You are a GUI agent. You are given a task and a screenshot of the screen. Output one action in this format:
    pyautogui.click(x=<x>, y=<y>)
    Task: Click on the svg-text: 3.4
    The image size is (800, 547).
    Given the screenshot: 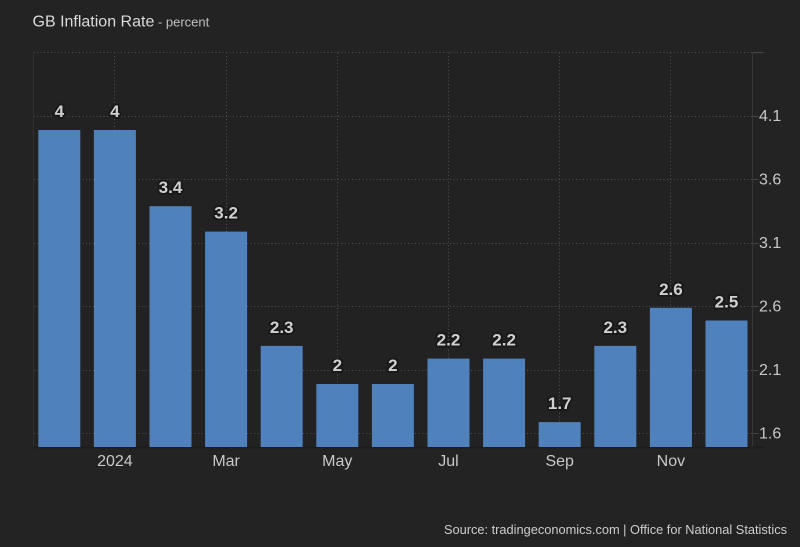 What is the action you would take?
    pyautogui.click(x=171, y=187)
    